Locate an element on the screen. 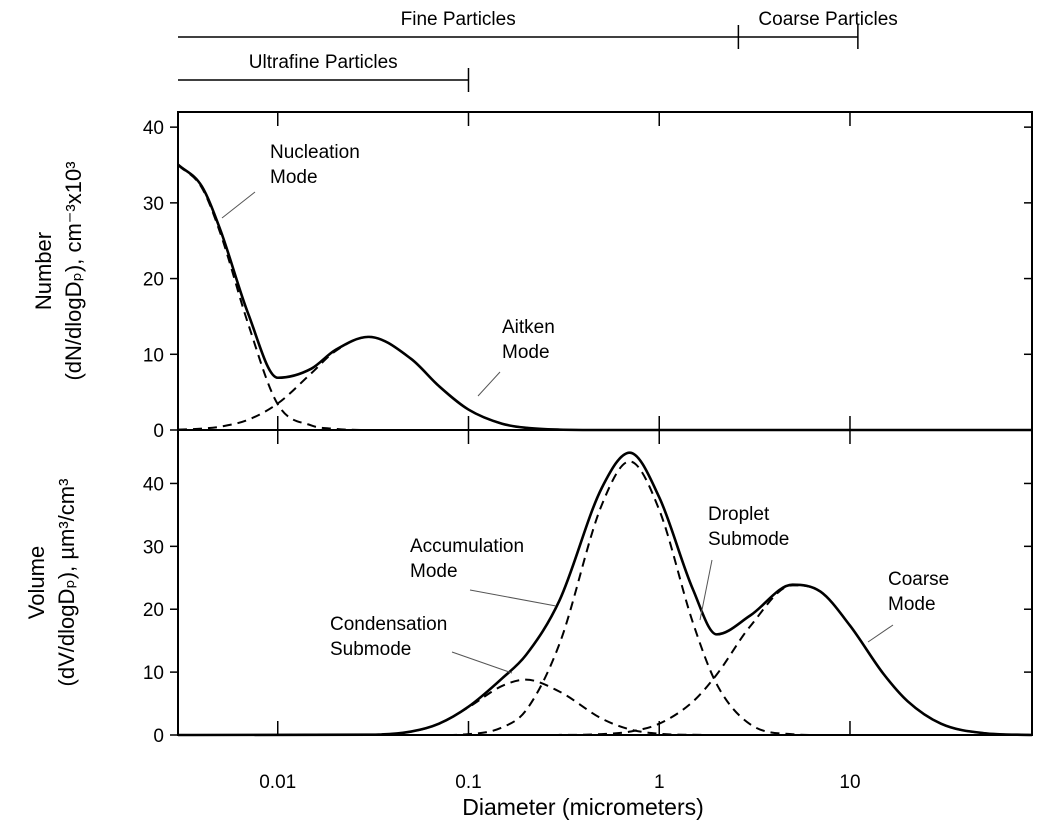 Image resolution: width=1045 pixels, height=828 pixels. y-axis-label: Volume is located at coordinates (36, 582).